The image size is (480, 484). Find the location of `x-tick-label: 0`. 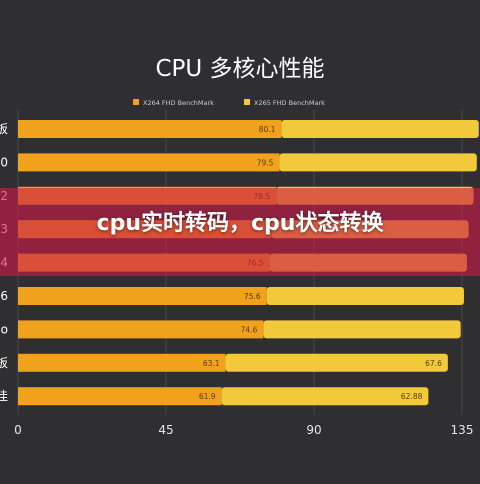

x-tick-label: 0 is located at coordinates (18, 430).